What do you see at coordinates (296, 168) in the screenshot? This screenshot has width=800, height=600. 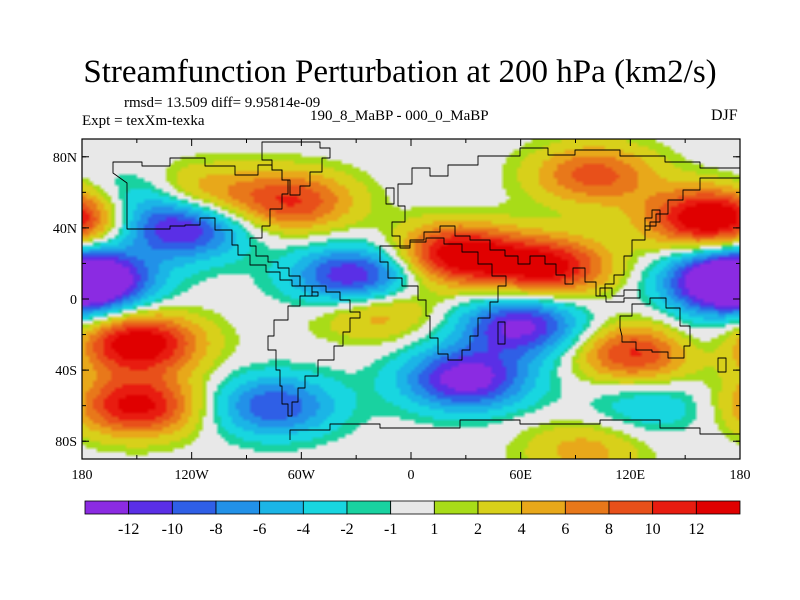 I see `coastline-greenland` at bounding box center [296, 168].